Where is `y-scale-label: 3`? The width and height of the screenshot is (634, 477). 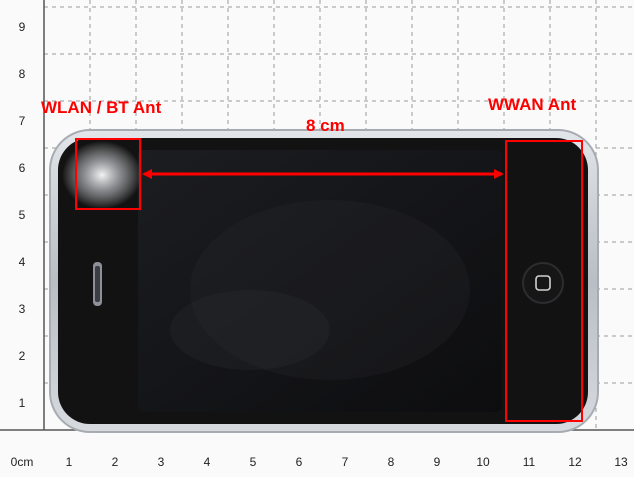
y-scale-label: 3 is located at coordinates (22, 309).